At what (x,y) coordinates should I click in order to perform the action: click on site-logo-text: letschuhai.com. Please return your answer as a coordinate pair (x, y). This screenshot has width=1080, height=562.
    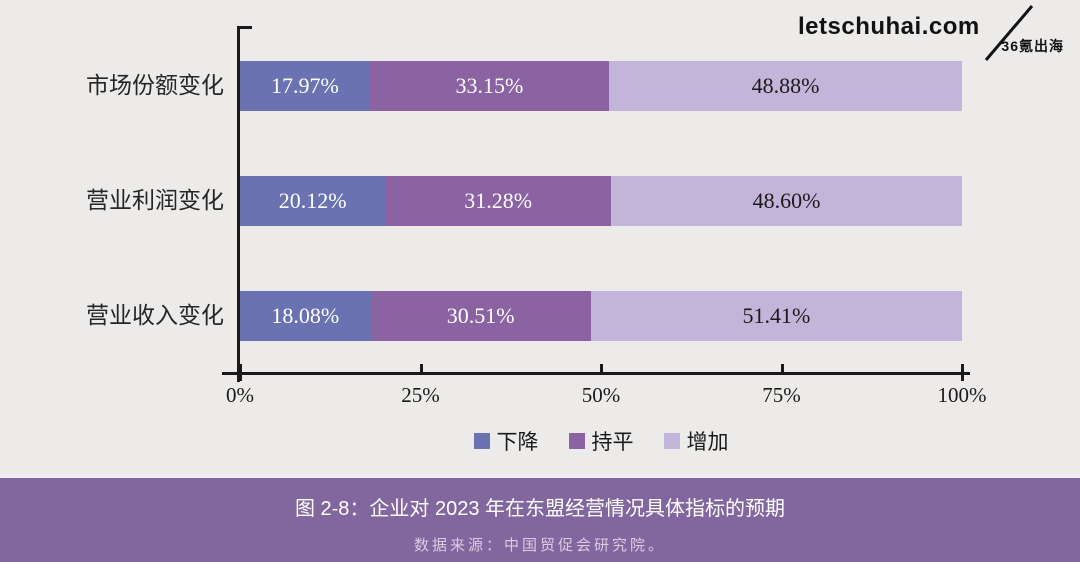
    Looking at the image, I should click on (889, 26).